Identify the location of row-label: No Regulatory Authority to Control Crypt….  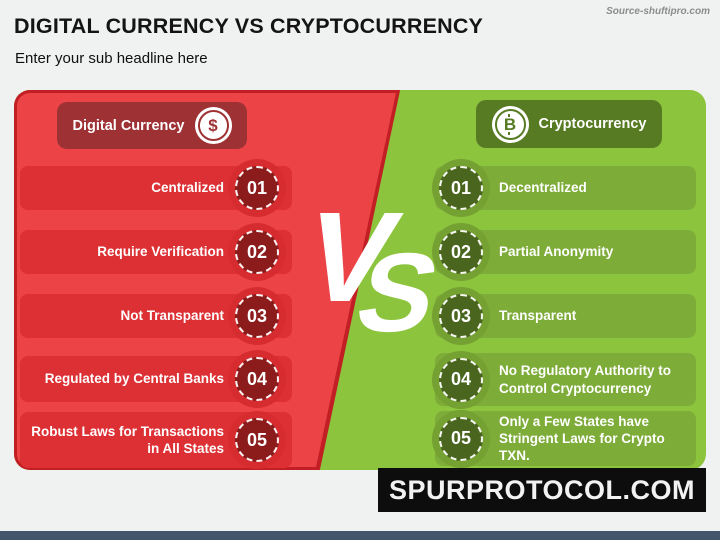
(585, 379).